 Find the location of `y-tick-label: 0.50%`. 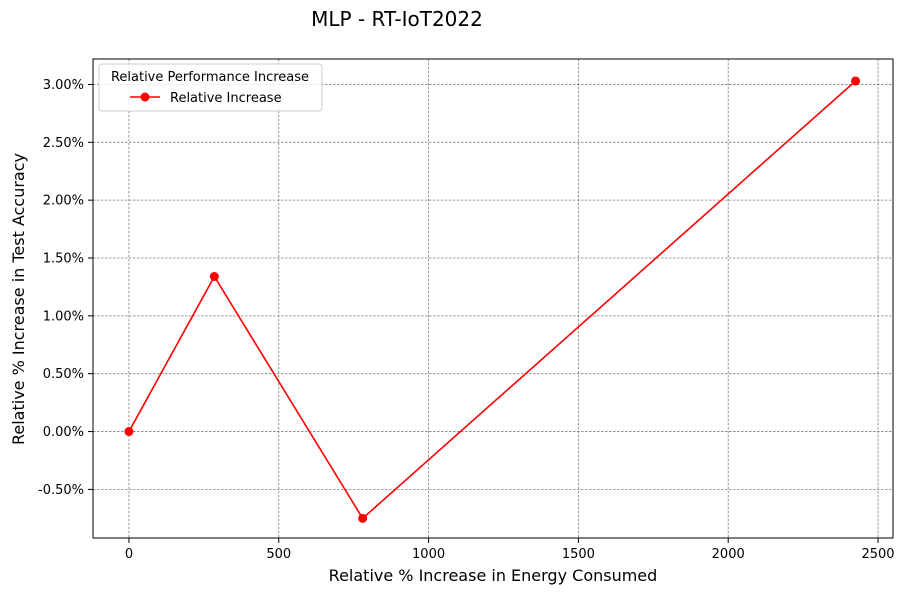

y-tick-label: 0.50% is located at coordinates (63, 374).